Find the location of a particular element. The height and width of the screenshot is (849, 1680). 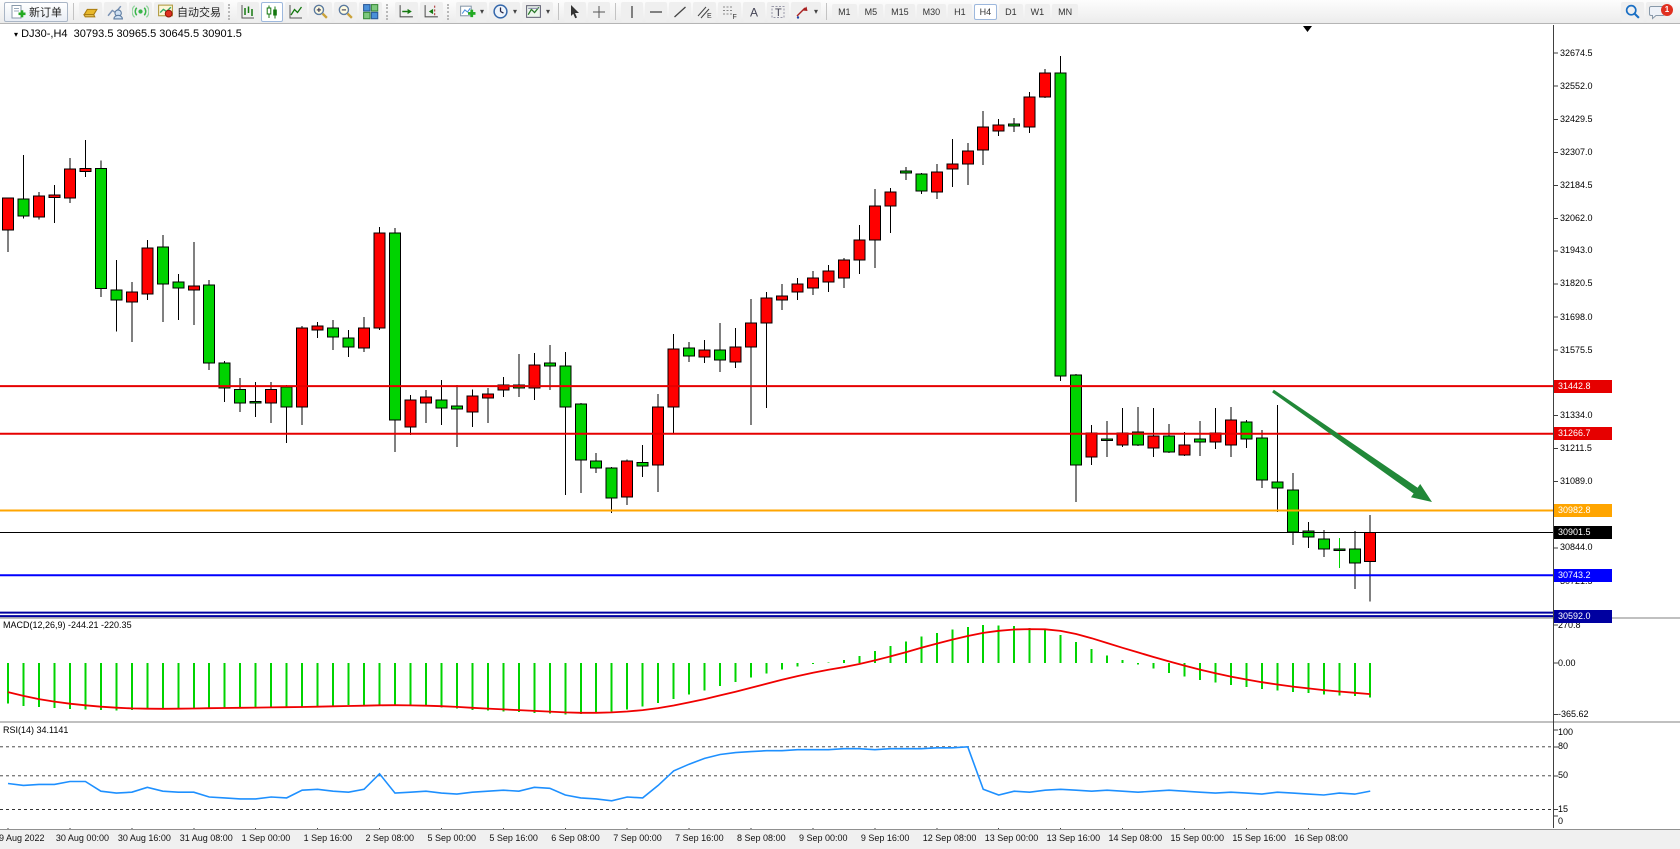

current-price-badge: 30901.5 is located at coordinates (1583, 532).